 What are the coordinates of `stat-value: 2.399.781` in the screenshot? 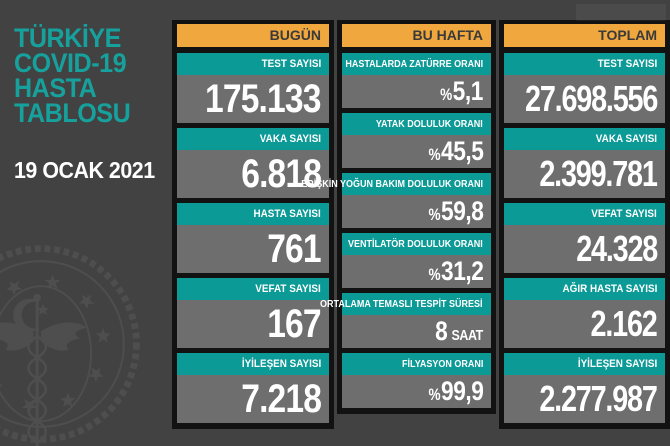 It's located at (584, 174).